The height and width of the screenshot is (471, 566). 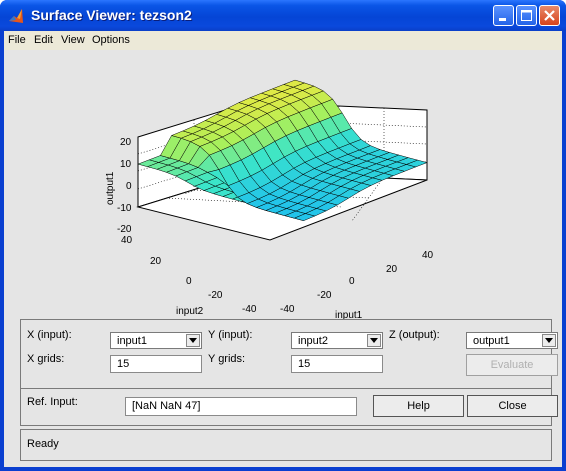 What do you see at coordinates (502, 19) in the screenshot?
I see `minimize-icon` at bounding box center [502, 19].